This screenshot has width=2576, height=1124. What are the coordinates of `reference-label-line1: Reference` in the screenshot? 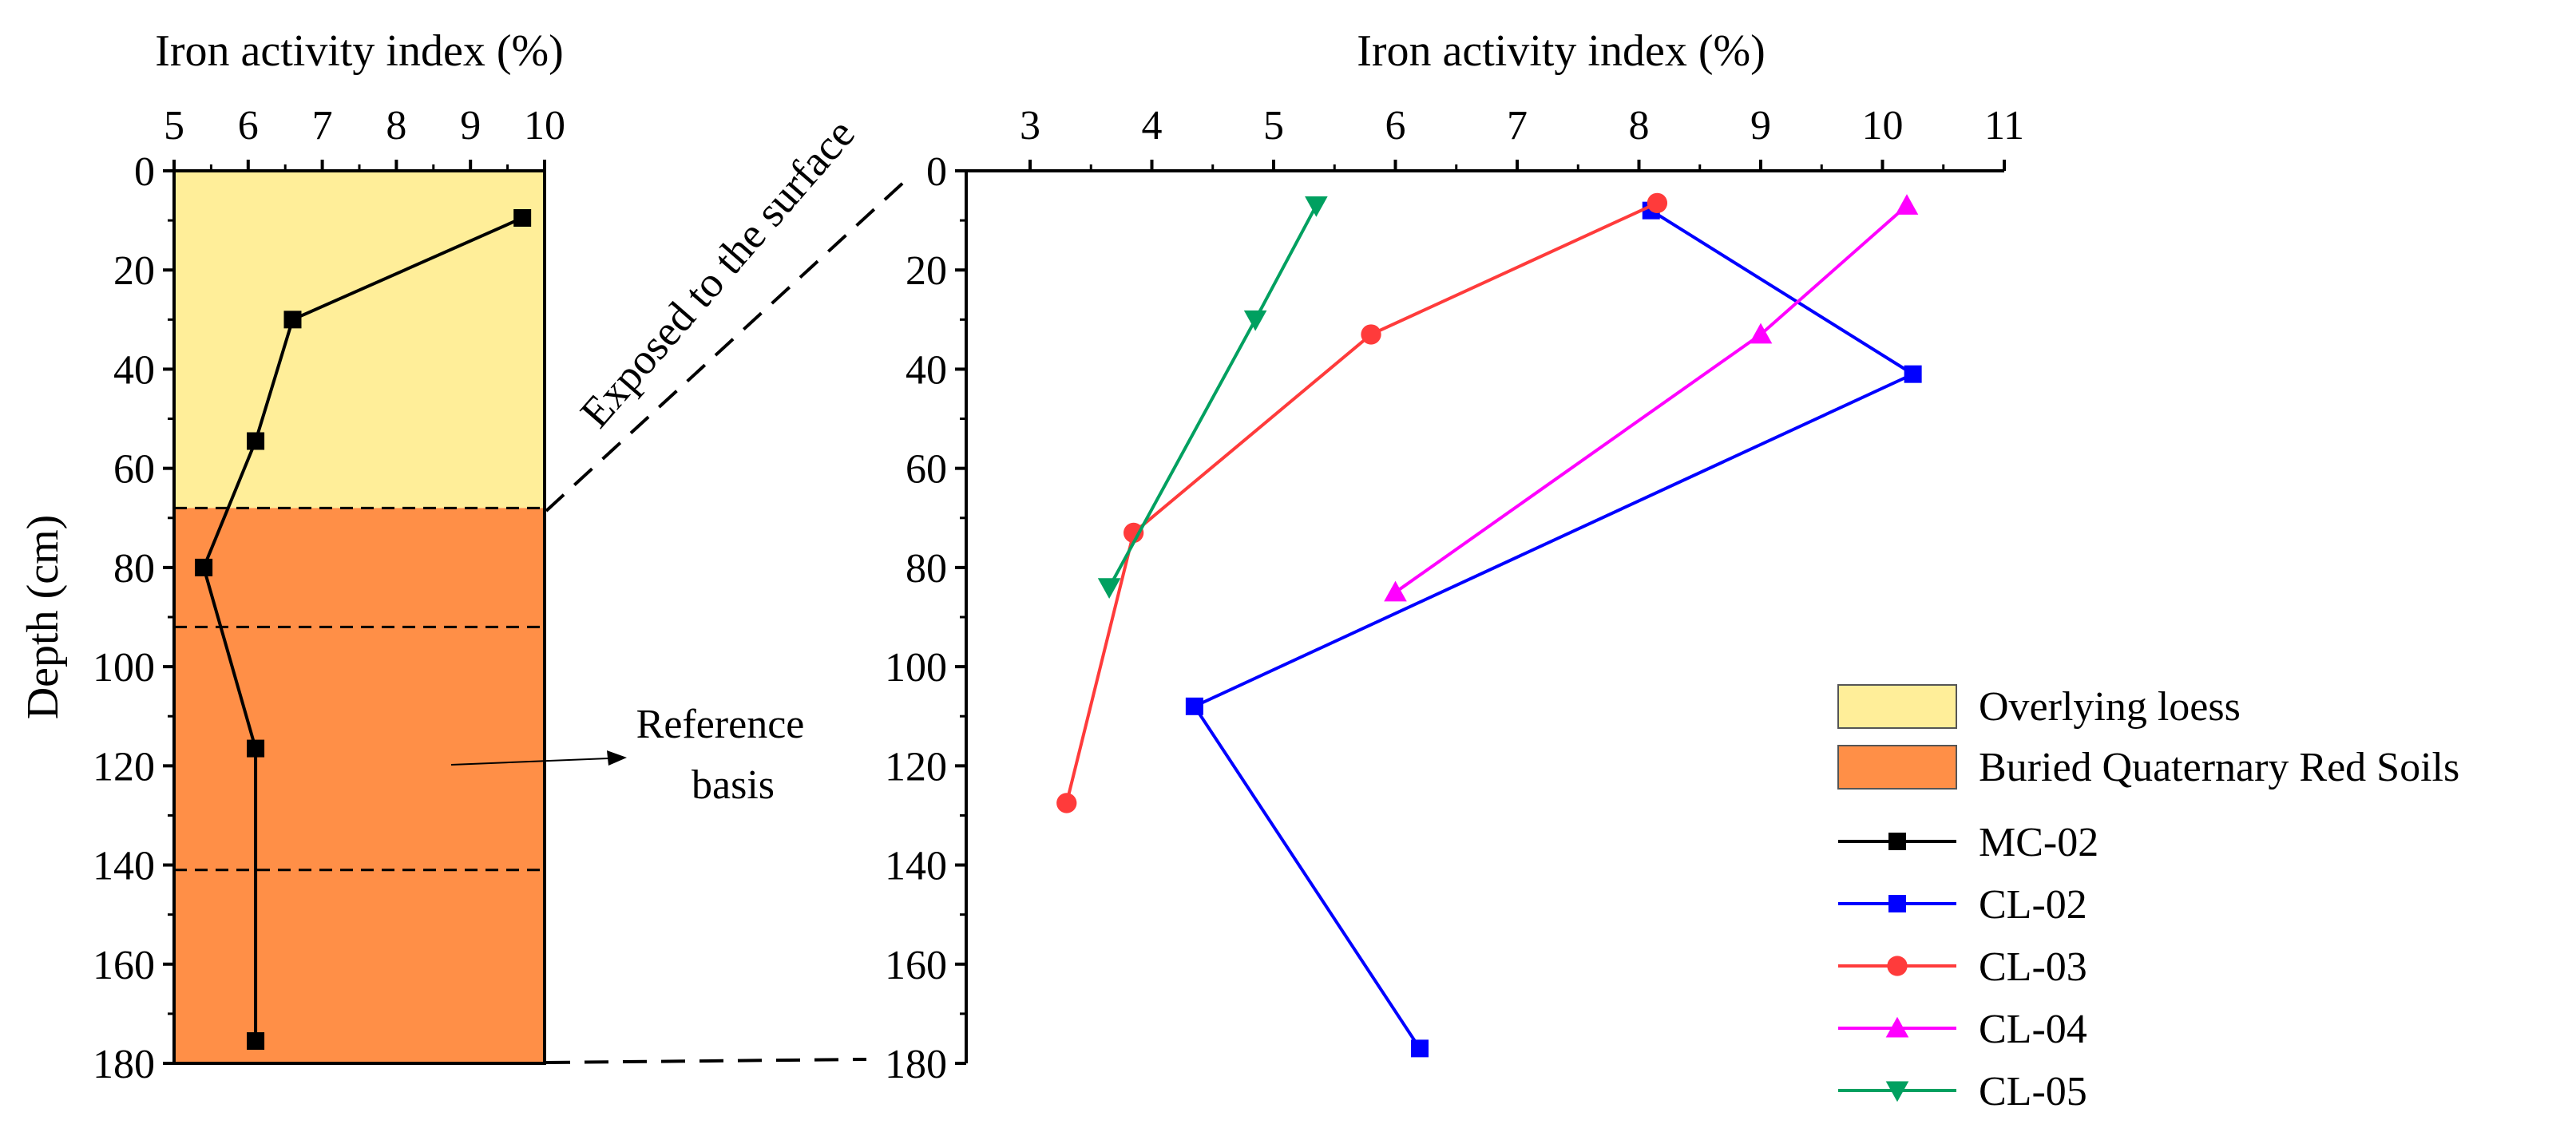 It's located at (720, 724).